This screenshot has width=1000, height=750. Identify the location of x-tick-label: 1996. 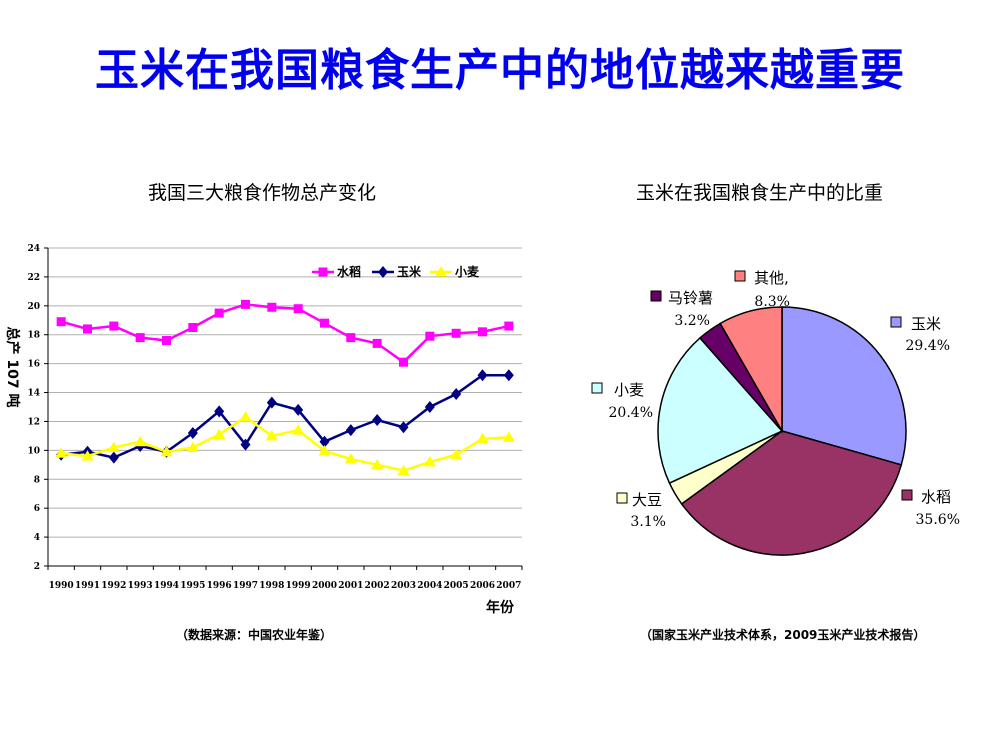
(219, 586).